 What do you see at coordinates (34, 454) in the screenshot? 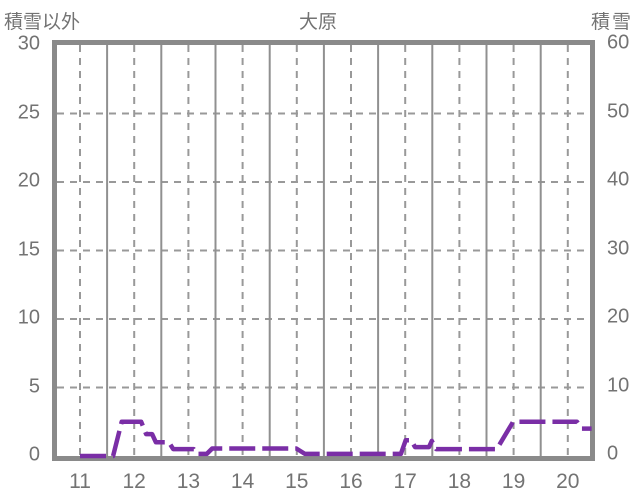
I see `y-left-tick-label: 0` at bounding box center [34, 454].